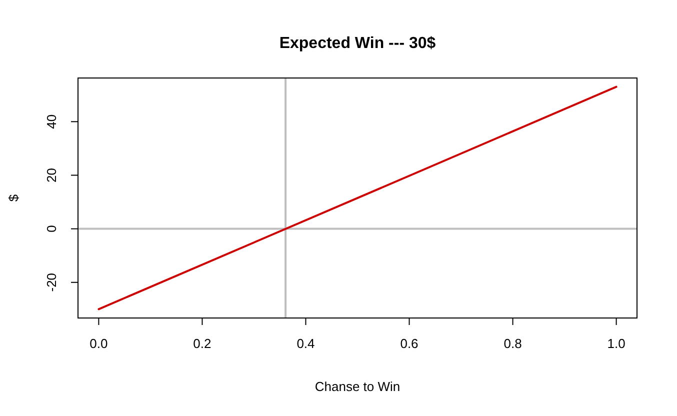  Describe the element at coordinates (51, 282) in the screenshot. I see `y-tick-label: -20` at that location.